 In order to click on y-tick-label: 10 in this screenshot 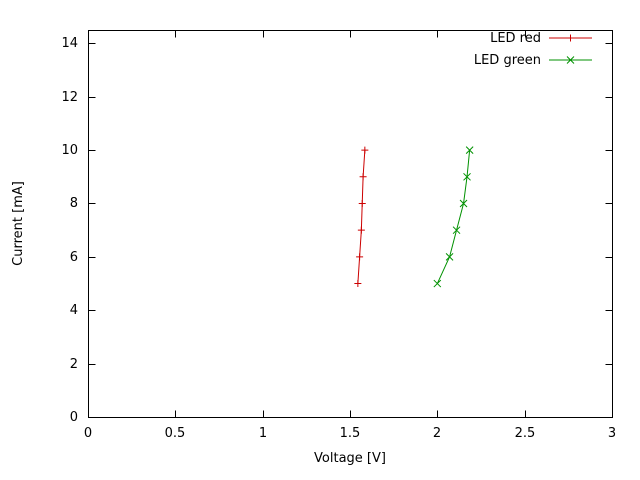, I will do `click(69, 150)`.